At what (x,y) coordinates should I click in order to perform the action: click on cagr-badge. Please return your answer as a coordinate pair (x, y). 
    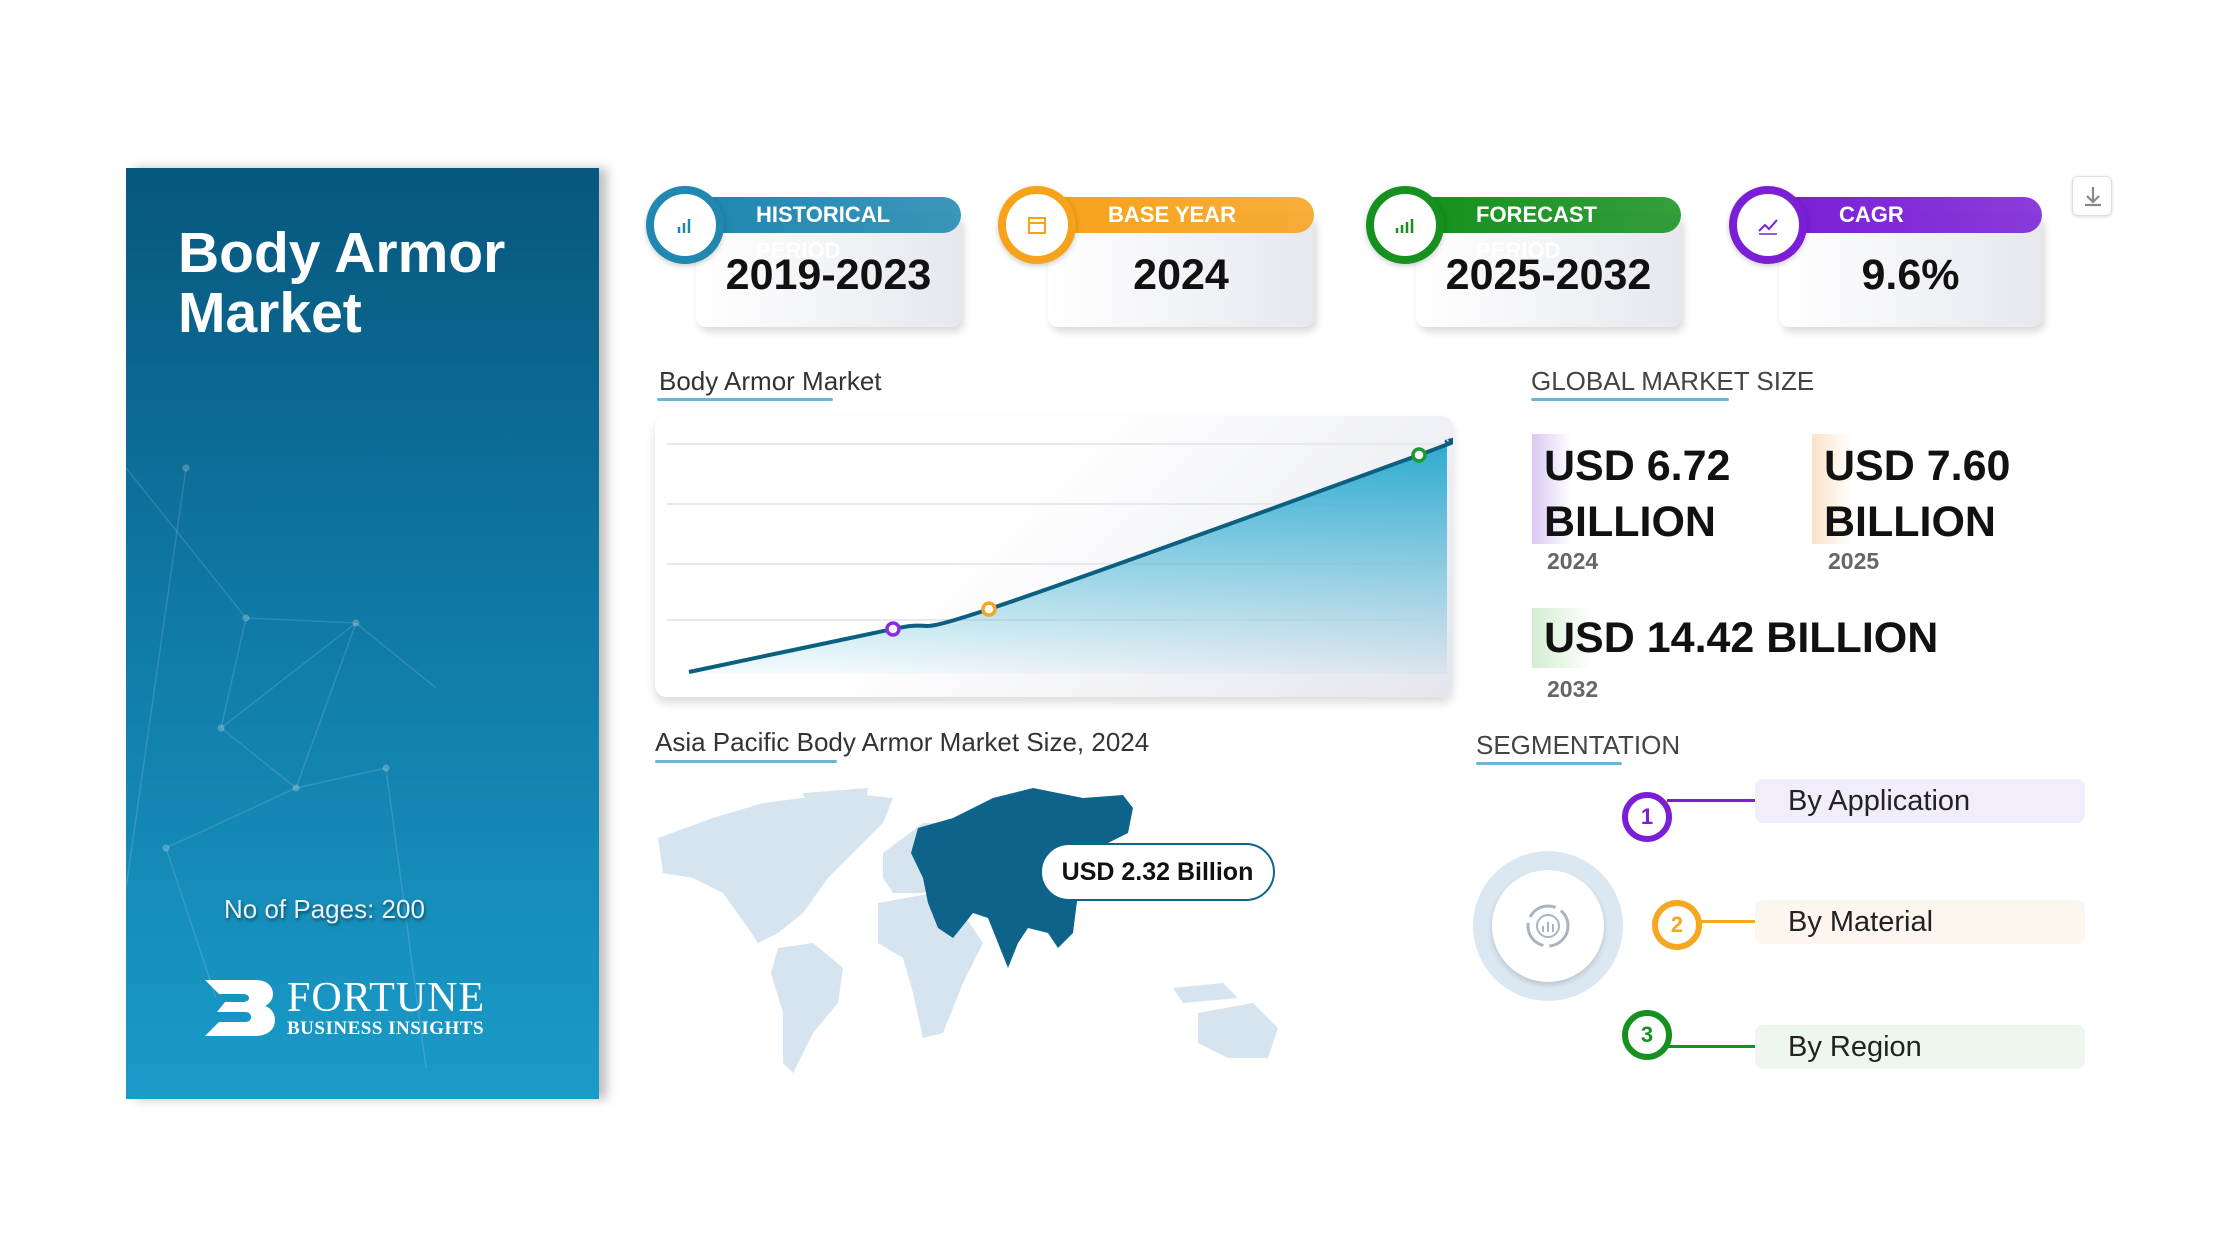
    Looking at the image, I should click on (1768, 225).